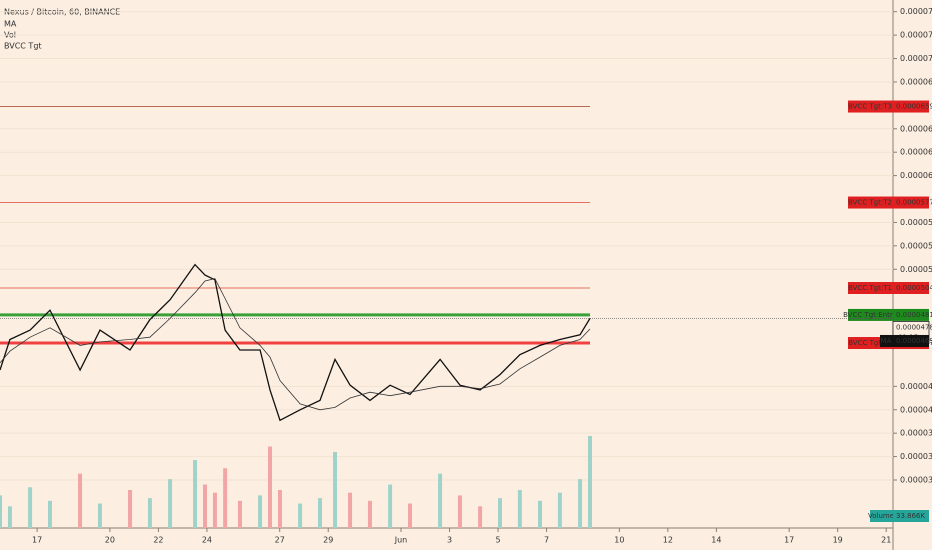 This screenshot has width=932, height=554. I want to click on x-tick-label: 24, so click(207, 540).